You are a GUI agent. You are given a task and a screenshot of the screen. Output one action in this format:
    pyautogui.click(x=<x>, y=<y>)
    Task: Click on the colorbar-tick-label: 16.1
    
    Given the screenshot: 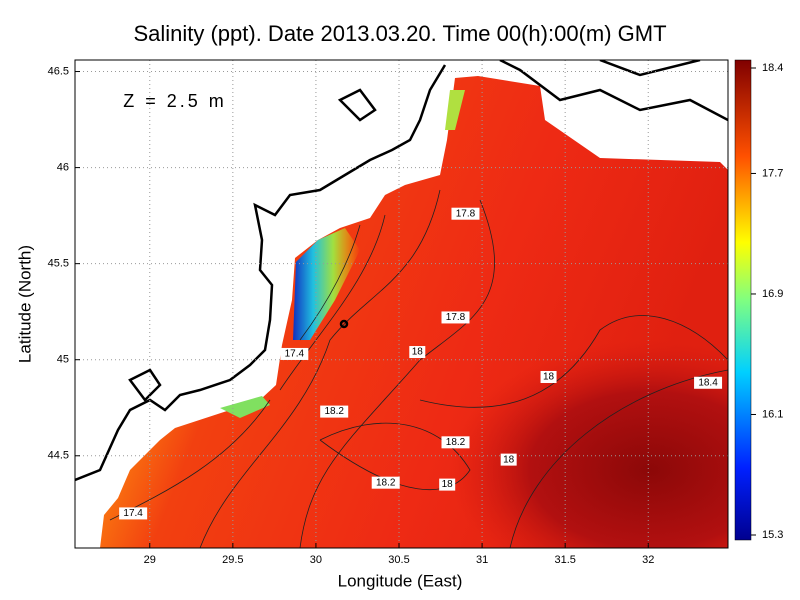 What is the action you would take?
    pyautogui.click(x=772, y=414)
    